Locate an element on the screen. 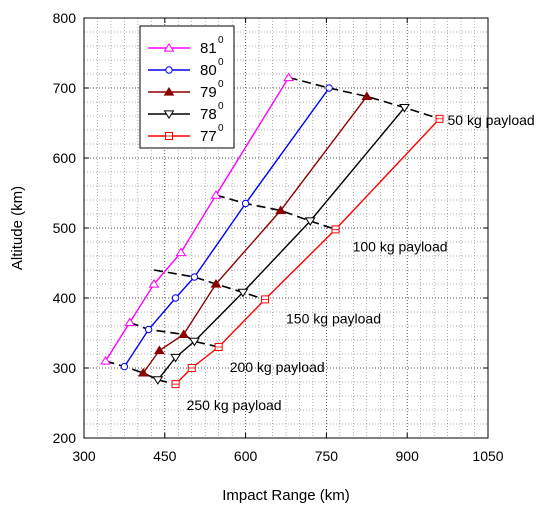 Image resolution: width=553 pixels, height=513 pixels. y-tick-label: 200 is located at coordinates (65, 438).